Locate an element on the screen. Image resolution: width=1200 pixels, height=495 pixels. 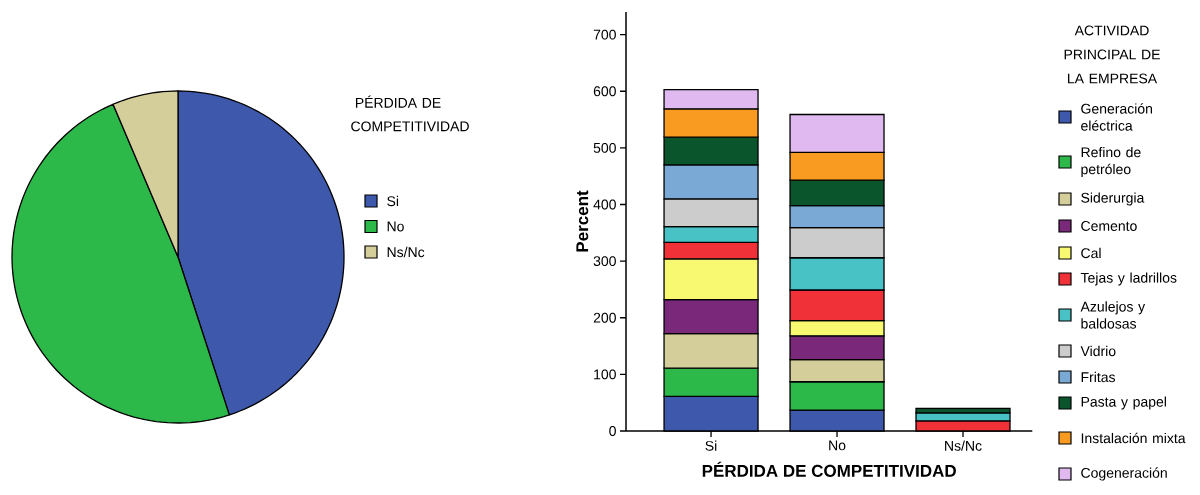
legend-label: Fritas is located at coordinates (1098, 377).